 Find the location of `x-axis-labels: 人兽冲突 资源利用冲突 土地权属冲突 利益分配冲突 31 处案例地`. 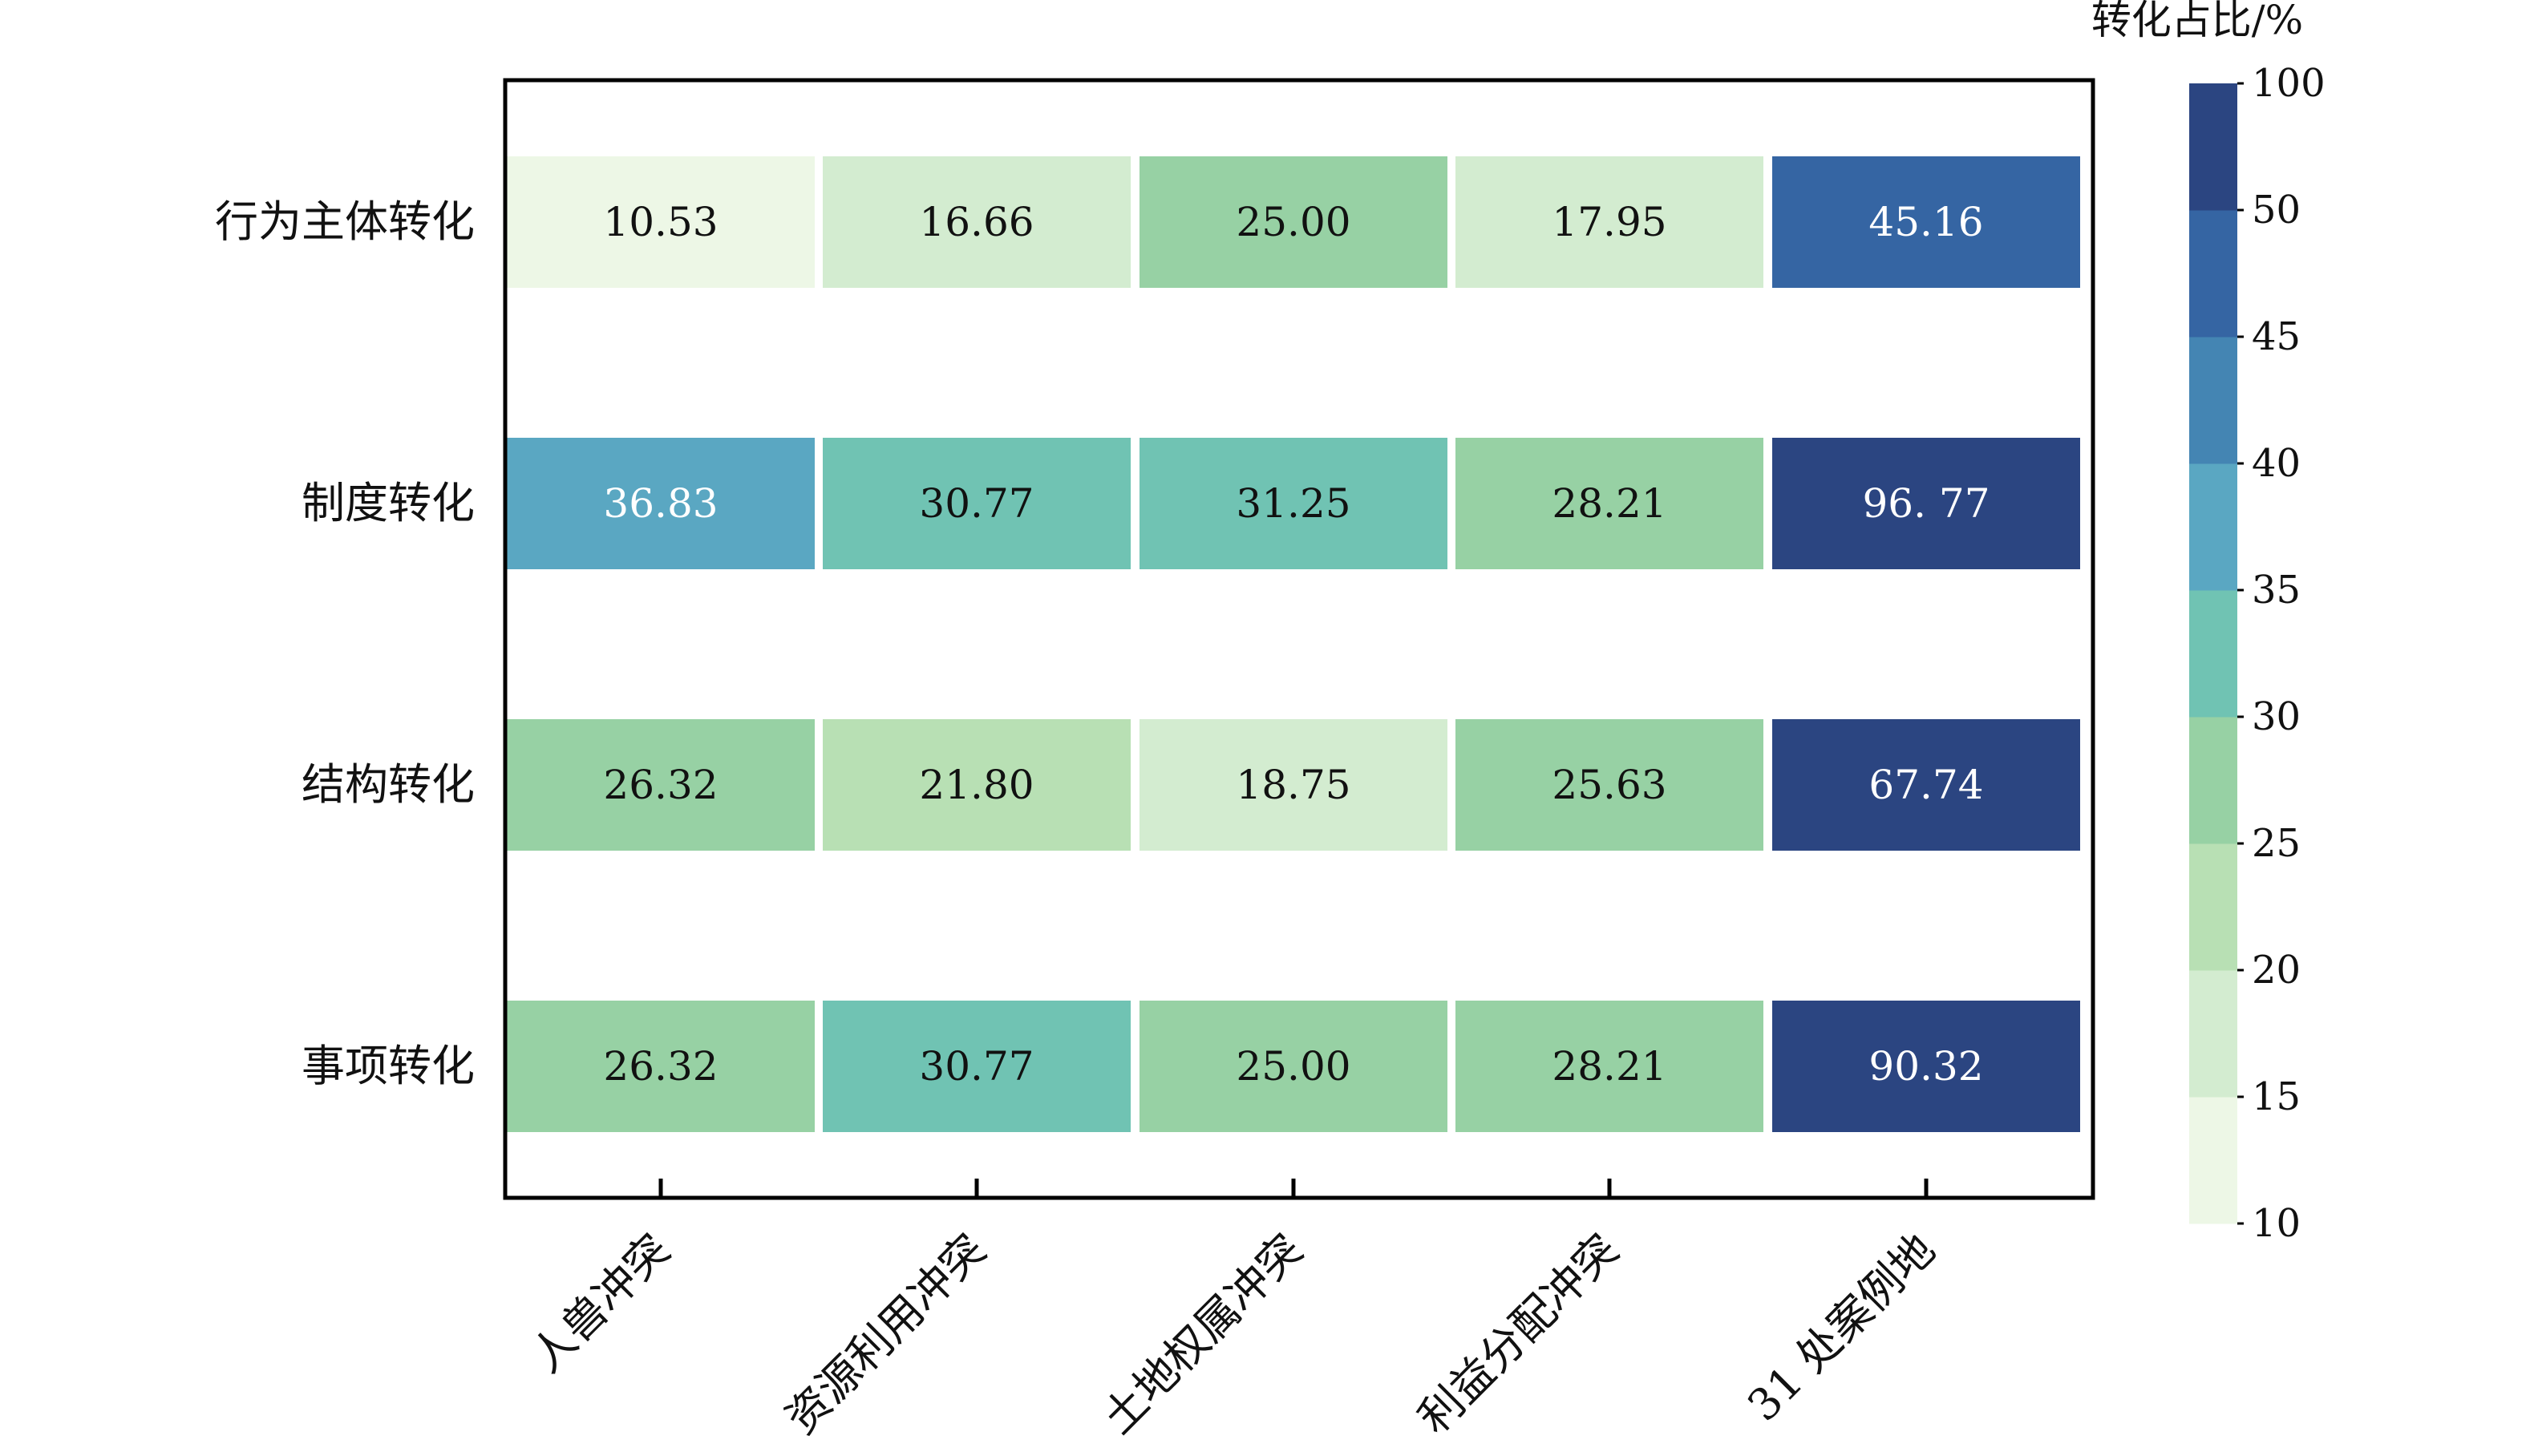

x-axis-labels: 人兽冲突 资源利用冲突 土地权属冲突 利益分配冲突 31 处案例地 is located at coordinates (1233, 1334).